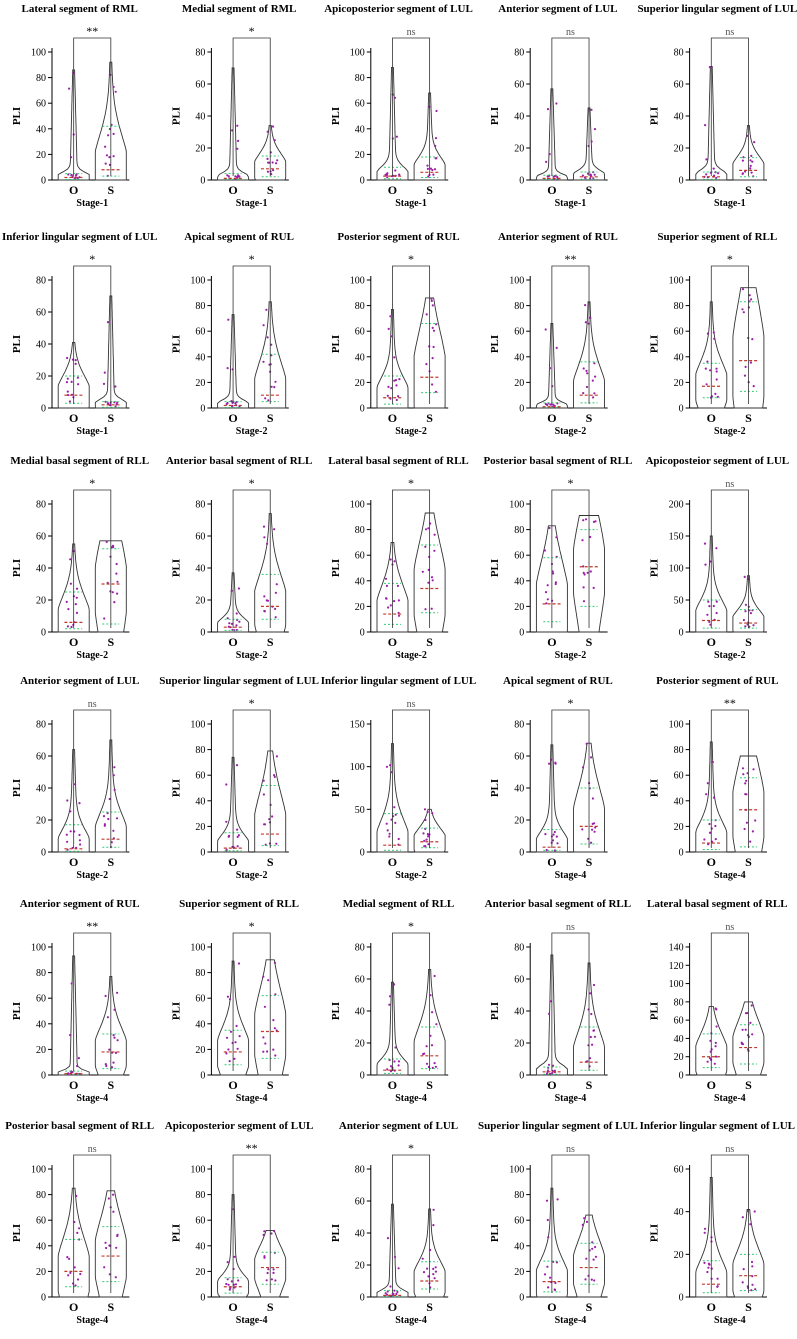  What do you see at coordinates (521, 853) in the screenshot?
I see `y-tick-label: 0` at bounding box center [521, 853].